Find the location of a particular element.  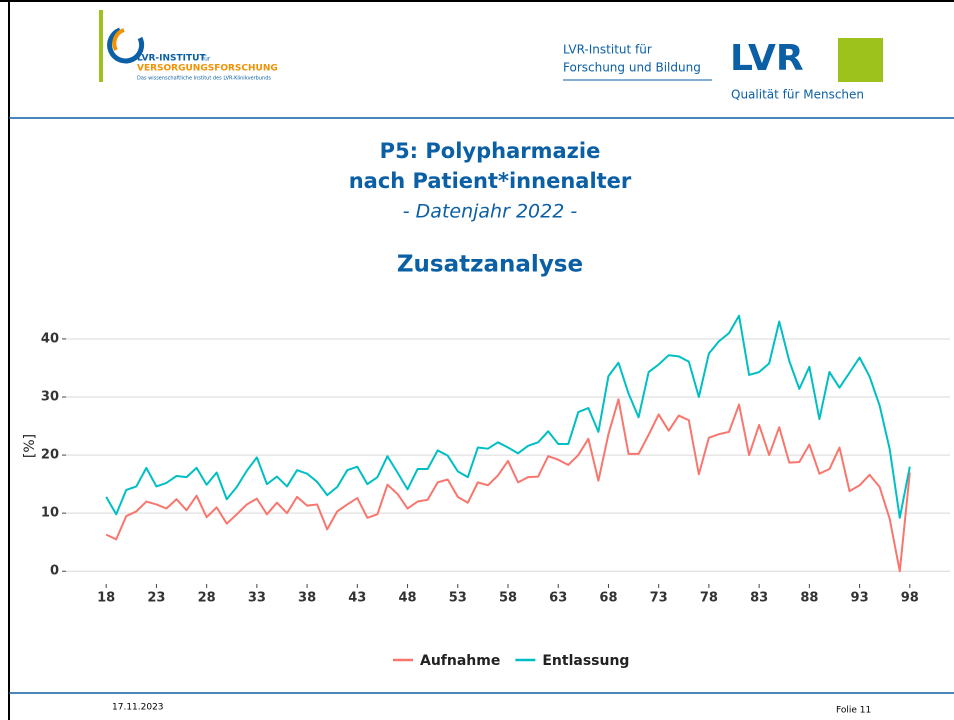

x-tick-label: 88 is located at coordinates (809, 598).